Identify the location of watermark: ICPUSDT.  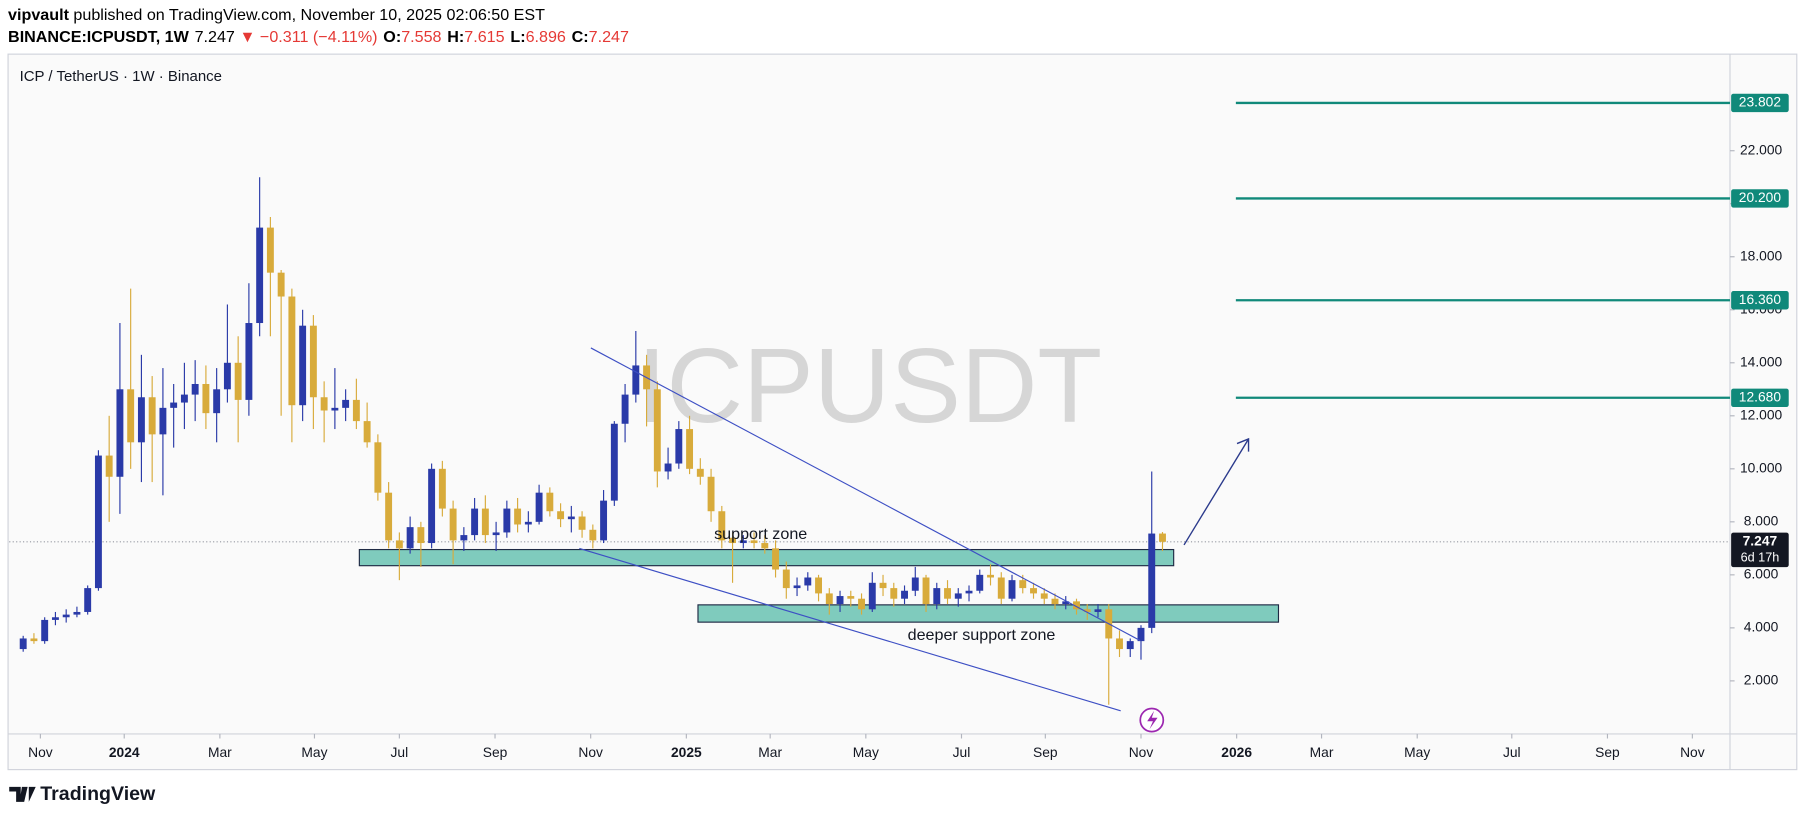
(869, 386).